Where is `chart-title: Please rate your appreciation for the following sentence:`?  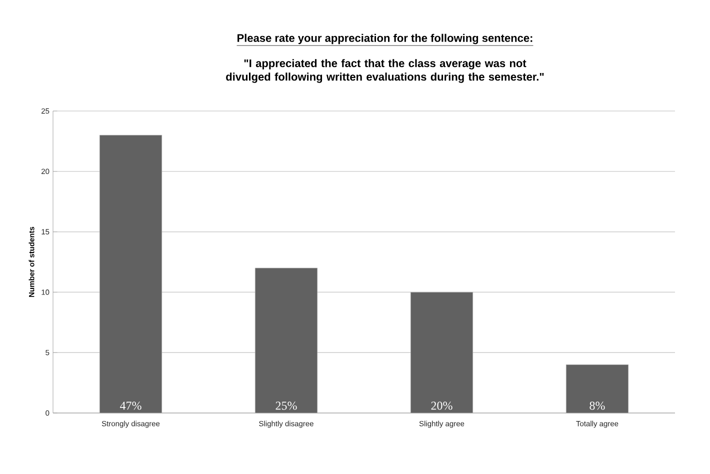
chart-title: Please rate your appreciation for the following sentence: is located at coordinates (385, 39).